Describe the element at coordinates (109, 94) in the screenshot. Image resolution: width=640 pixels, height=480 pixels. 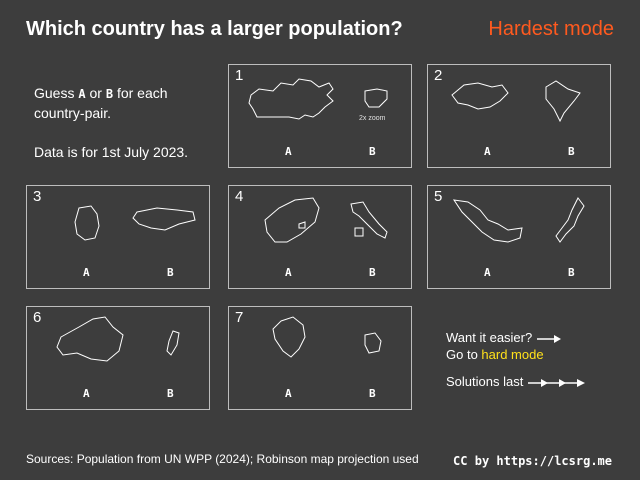
I see `guess-option-b: B` at that location.